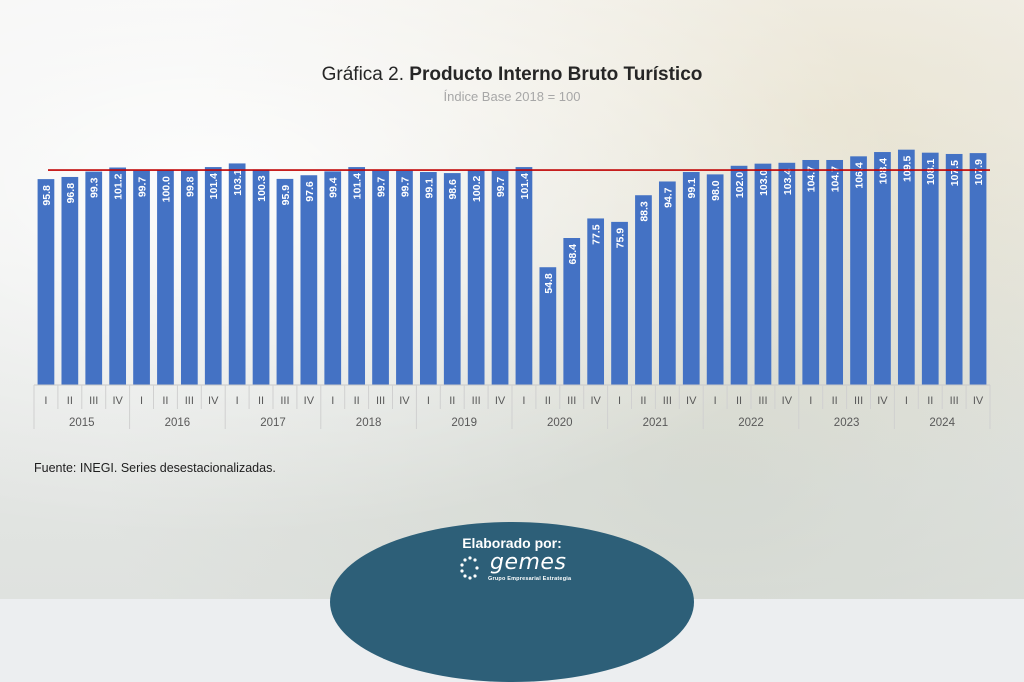 The width and height of the screenshot is (1024, 682). I want to click on year-tick-label: 2015, so click(82, 423).